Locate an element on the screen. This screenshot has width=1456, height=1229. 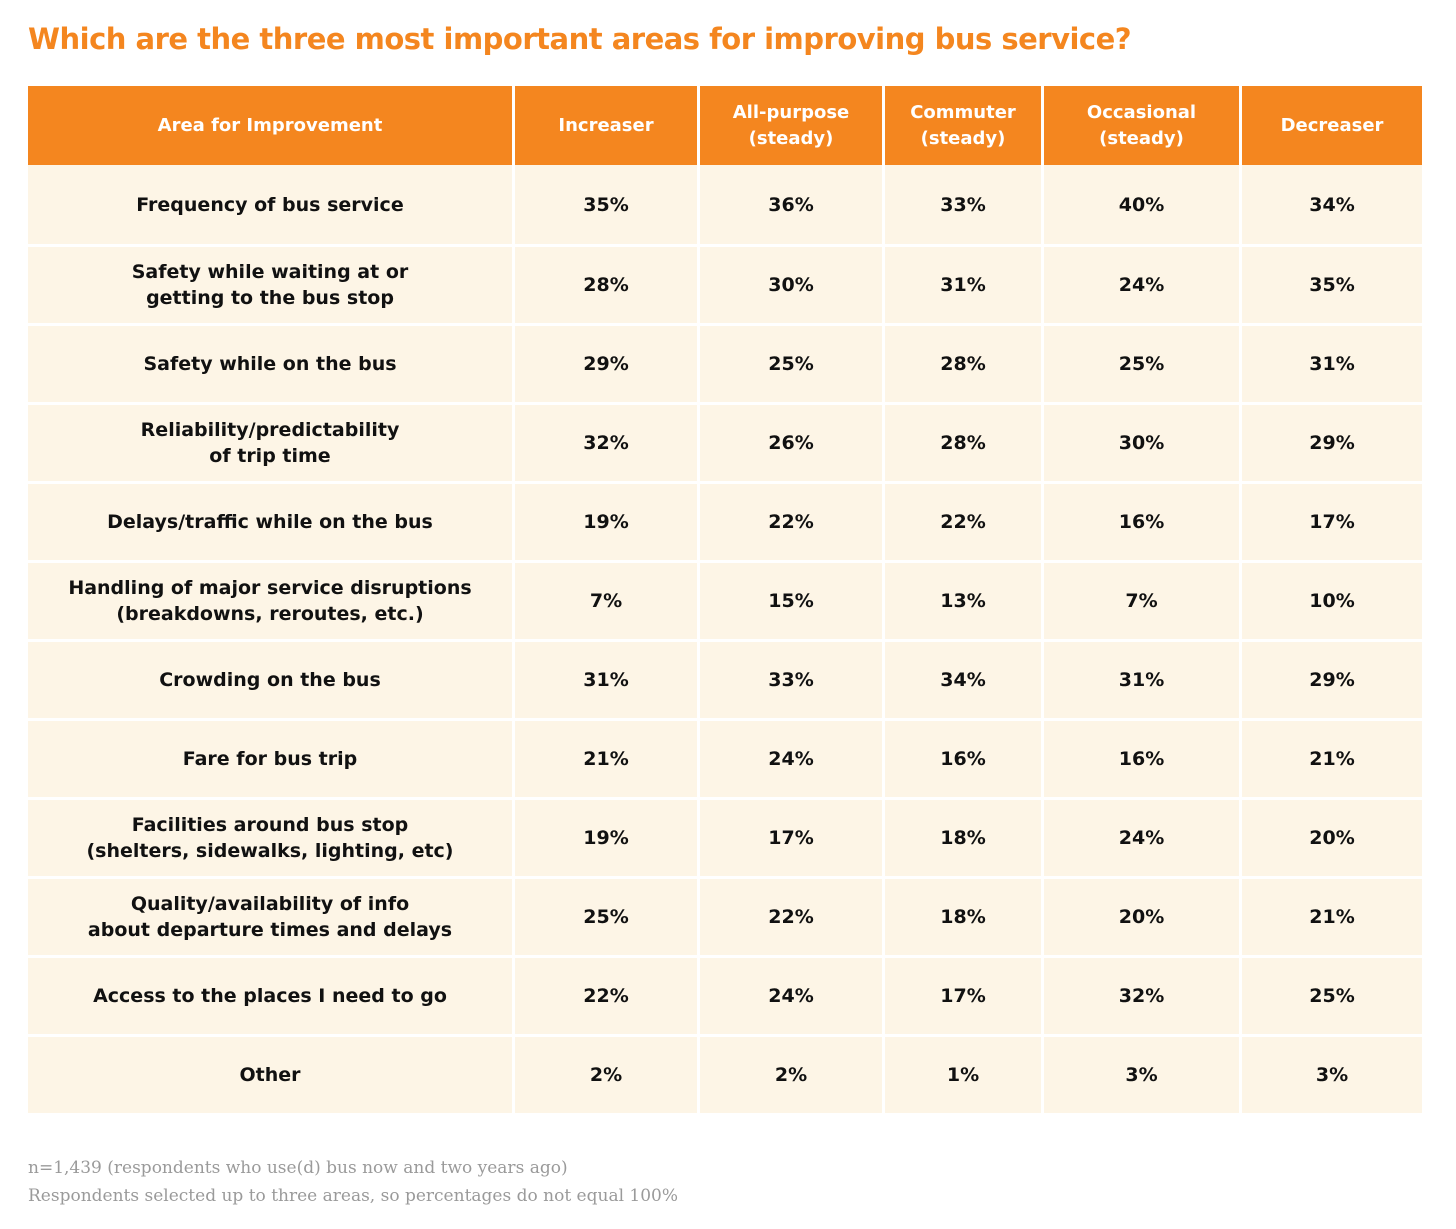
column-header: Decreaser is located at coordinates (1332, 125).